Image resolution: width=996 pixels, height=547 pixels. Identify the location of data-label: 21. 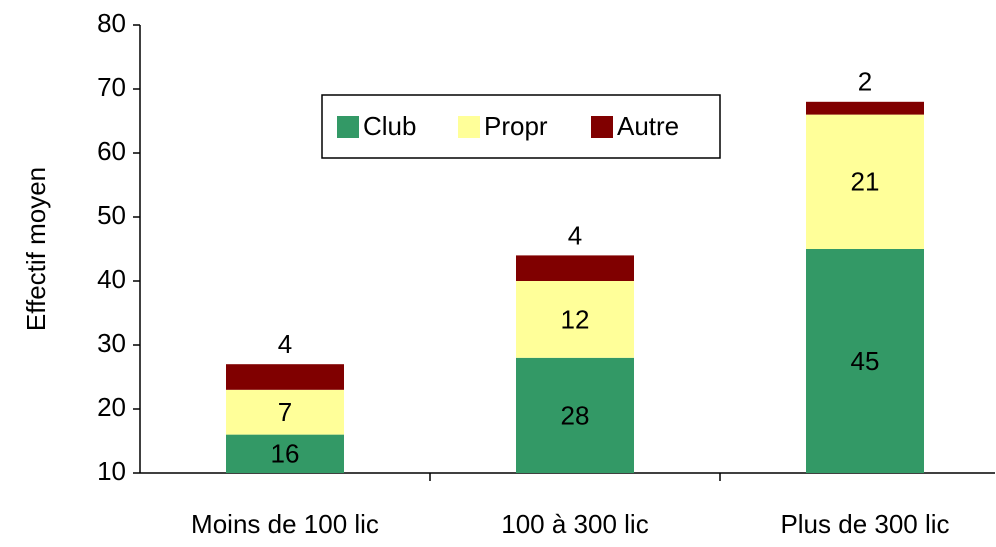
(865, 182).